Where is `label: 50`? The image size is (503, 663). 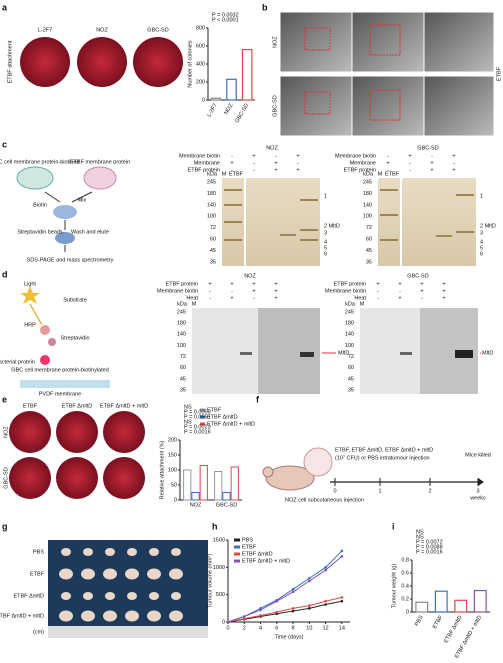
label: 50 is located at coordinates (174, 485).